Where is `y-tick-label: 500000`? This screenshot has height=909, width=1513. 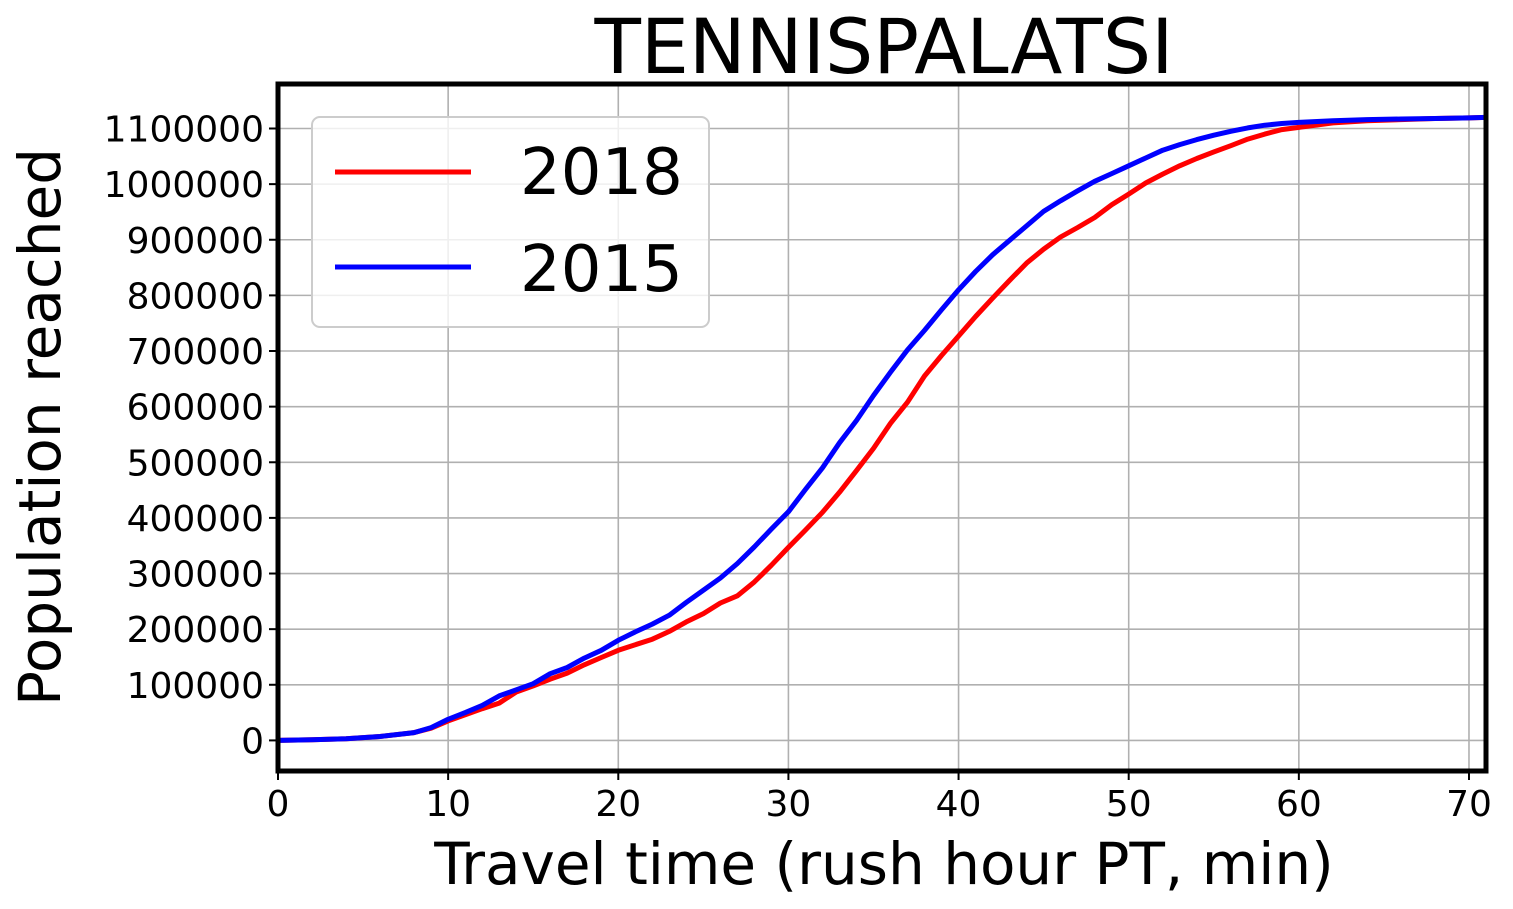
y-tick-label: 500000 is located at coordinates (195, 463).